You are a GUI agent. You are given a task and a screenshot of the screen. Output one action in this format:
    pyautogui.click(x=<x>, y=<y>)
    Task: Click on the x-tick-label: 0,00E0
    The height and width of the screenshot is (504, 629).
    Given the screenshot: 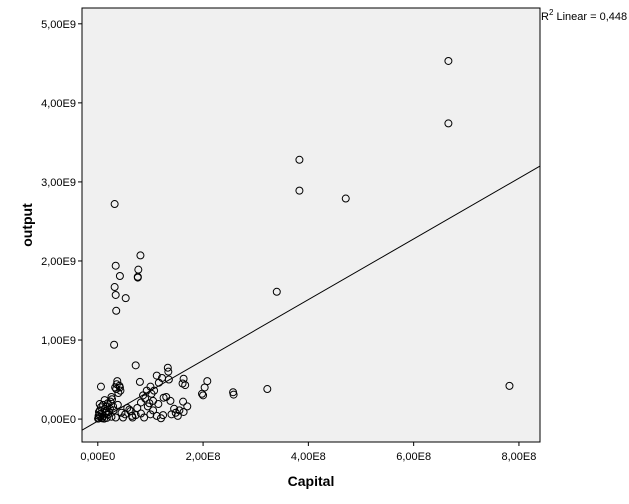 What is the action you would take?
    pyautogui.click(x=97, y=457)
    